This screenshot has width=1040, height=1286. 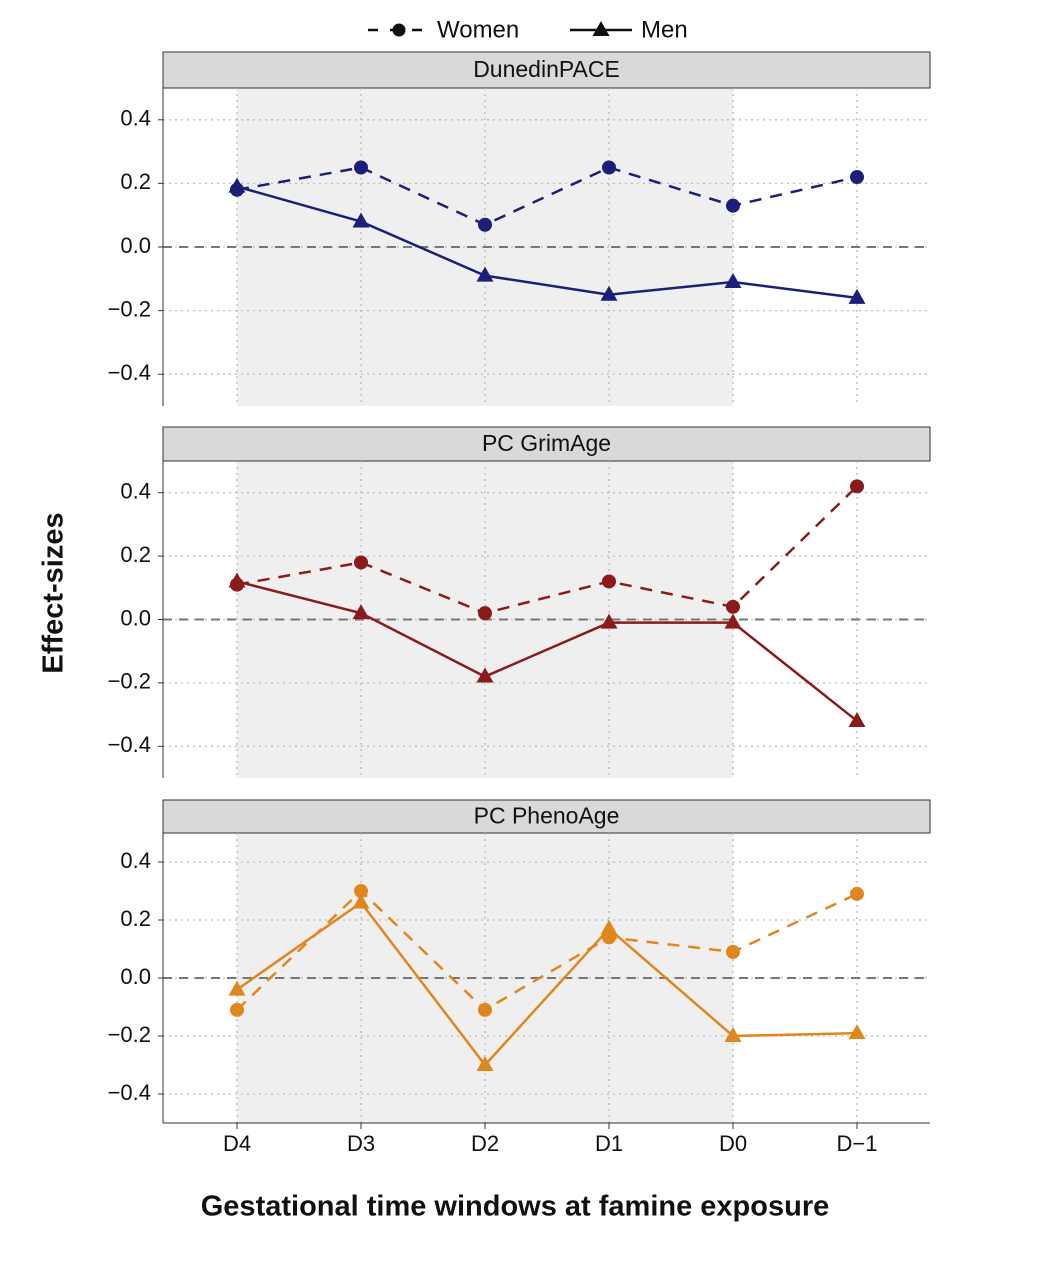 I want to click on x-tick-label: D1, so click(x=609, y=1143).